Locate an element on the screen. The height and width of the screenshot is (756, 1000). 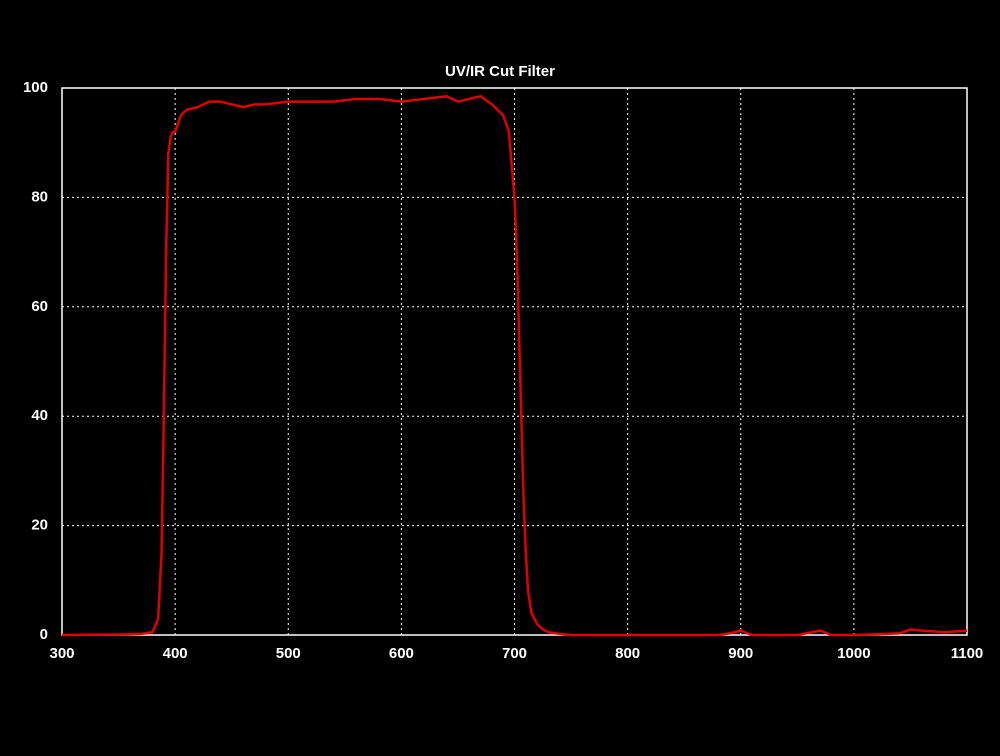
x-tick-label: 500 is located at coordinates (288, 653).